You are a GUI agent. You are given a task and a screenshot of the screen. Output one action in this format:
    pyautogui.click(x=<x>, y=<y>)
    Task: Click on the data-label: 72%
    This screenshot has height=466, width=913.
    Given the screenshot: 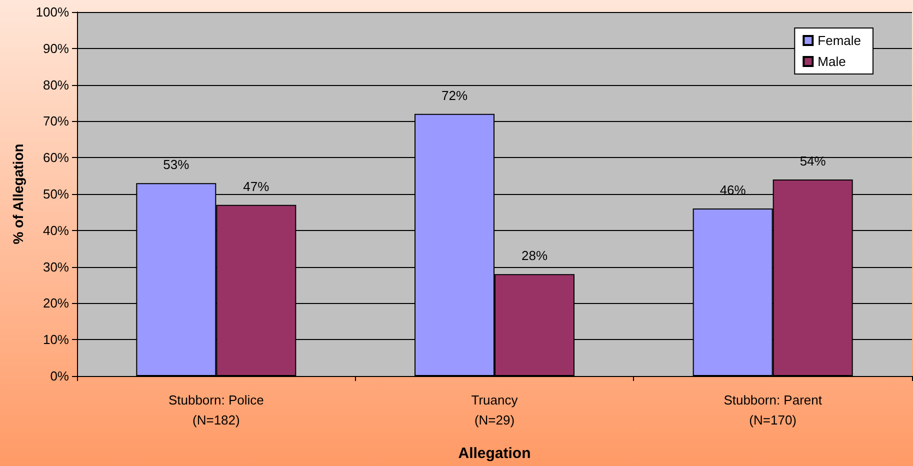 What is the action you would take?
    pyautogui.click(x=454, y=95)
    